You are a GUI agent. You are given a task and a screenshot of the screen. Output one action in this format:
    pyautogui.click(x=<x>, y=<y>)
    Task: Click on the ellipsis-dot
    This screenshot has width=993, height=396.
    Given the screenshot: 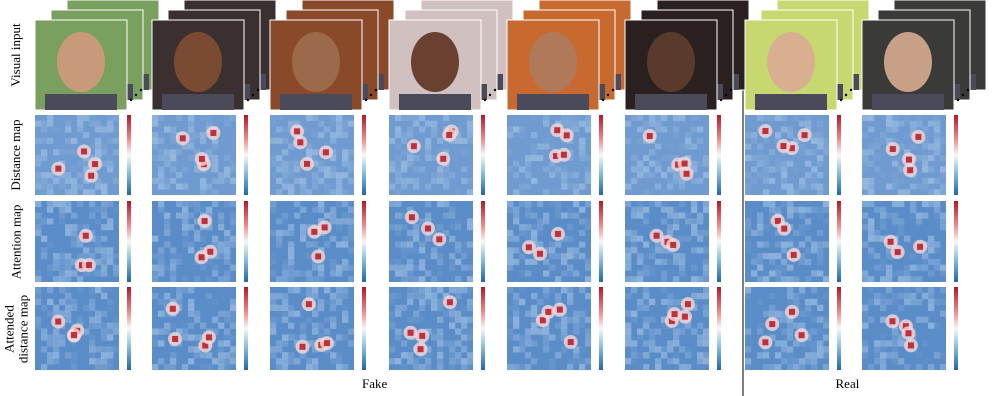 What is the action you would take?
    pyautogui.click(x=248, y=100)
    